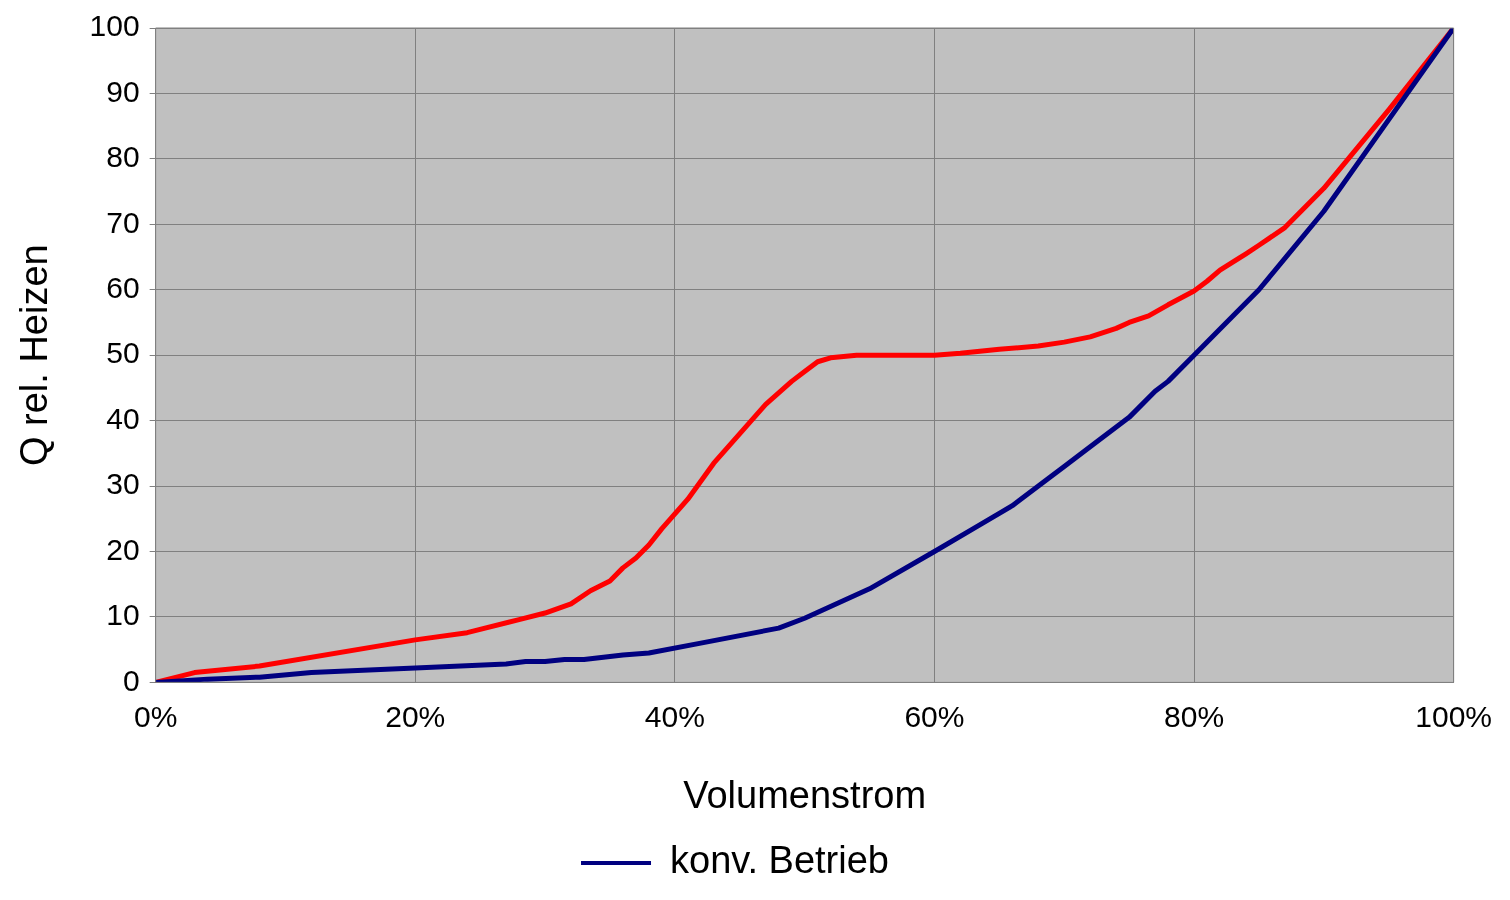 The width and height of the screenshot is (1510, 900). I want to click on x-tick-label: 20%, so click(415, 716).